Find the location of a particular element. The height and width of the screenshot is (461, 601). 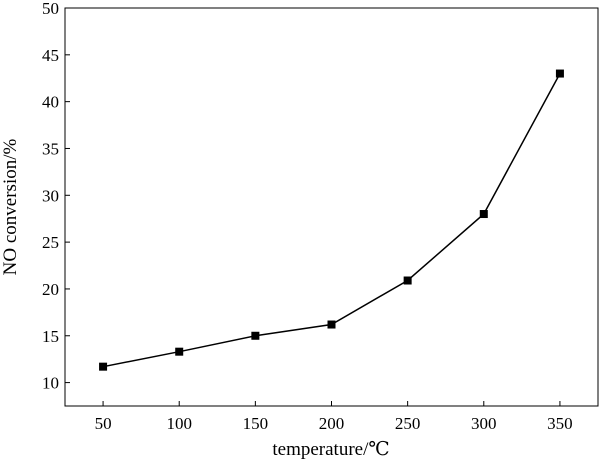

y-tick-label: 45 is located at coordinates (50, 55).